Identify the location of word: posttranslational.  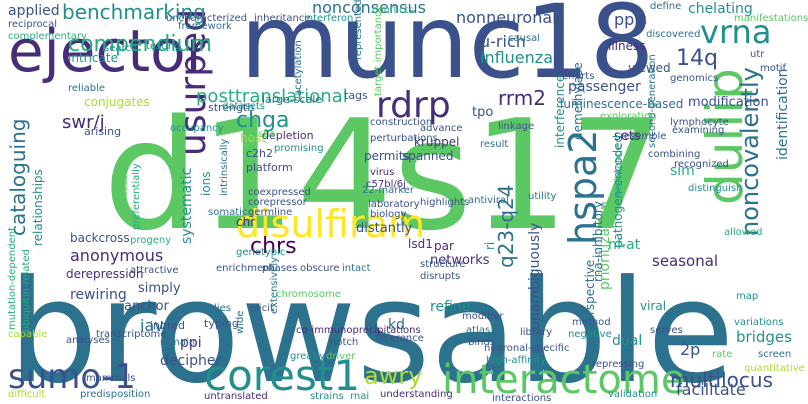
(272, 96).